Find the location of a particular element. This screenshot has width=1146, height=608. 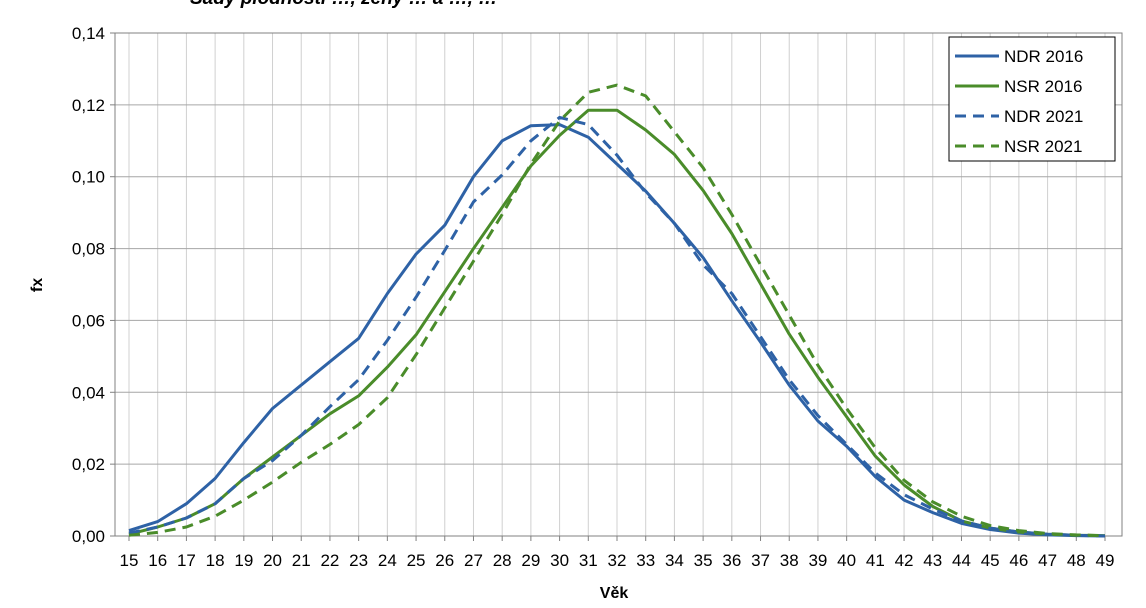

x-tick-label: 32 is located at coordinates (617, 560).